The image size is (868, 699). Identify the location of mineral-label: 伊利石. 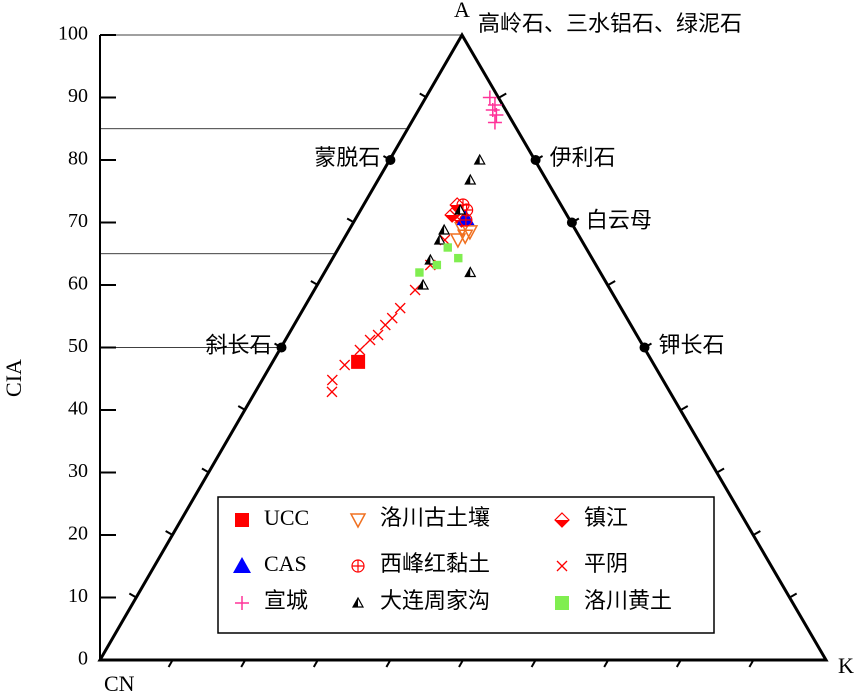
(583, 157).